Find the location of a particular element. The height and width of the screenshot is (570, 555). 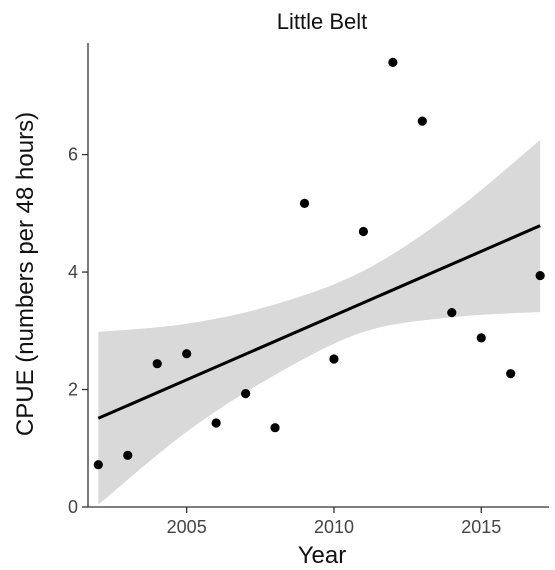

y-tick-label: 0 is located at coordinates (73, 507).